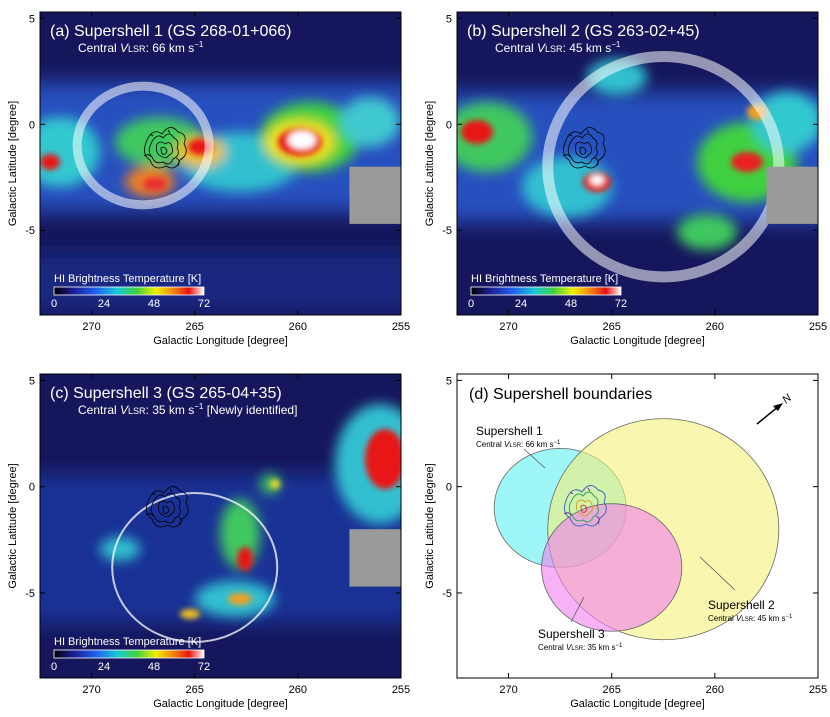  Describe the element at coordinates (250, 410) in the screenshot. I see `subtitle-extra: [Newly identified]` at that location.